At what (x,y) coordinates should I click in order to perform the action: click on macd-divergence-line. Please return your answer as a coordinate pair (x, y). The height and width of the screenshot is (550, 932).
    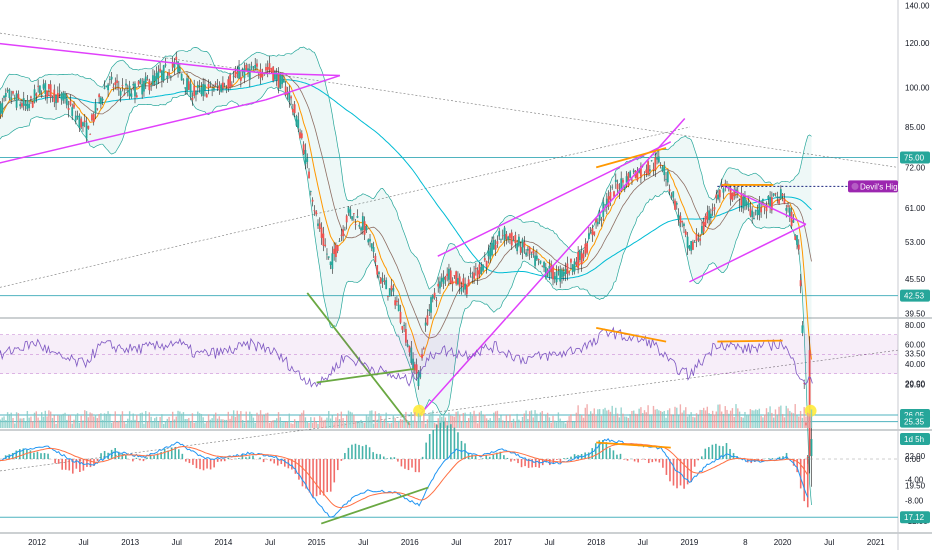
    Looking at the image, I should click on (374, 505).